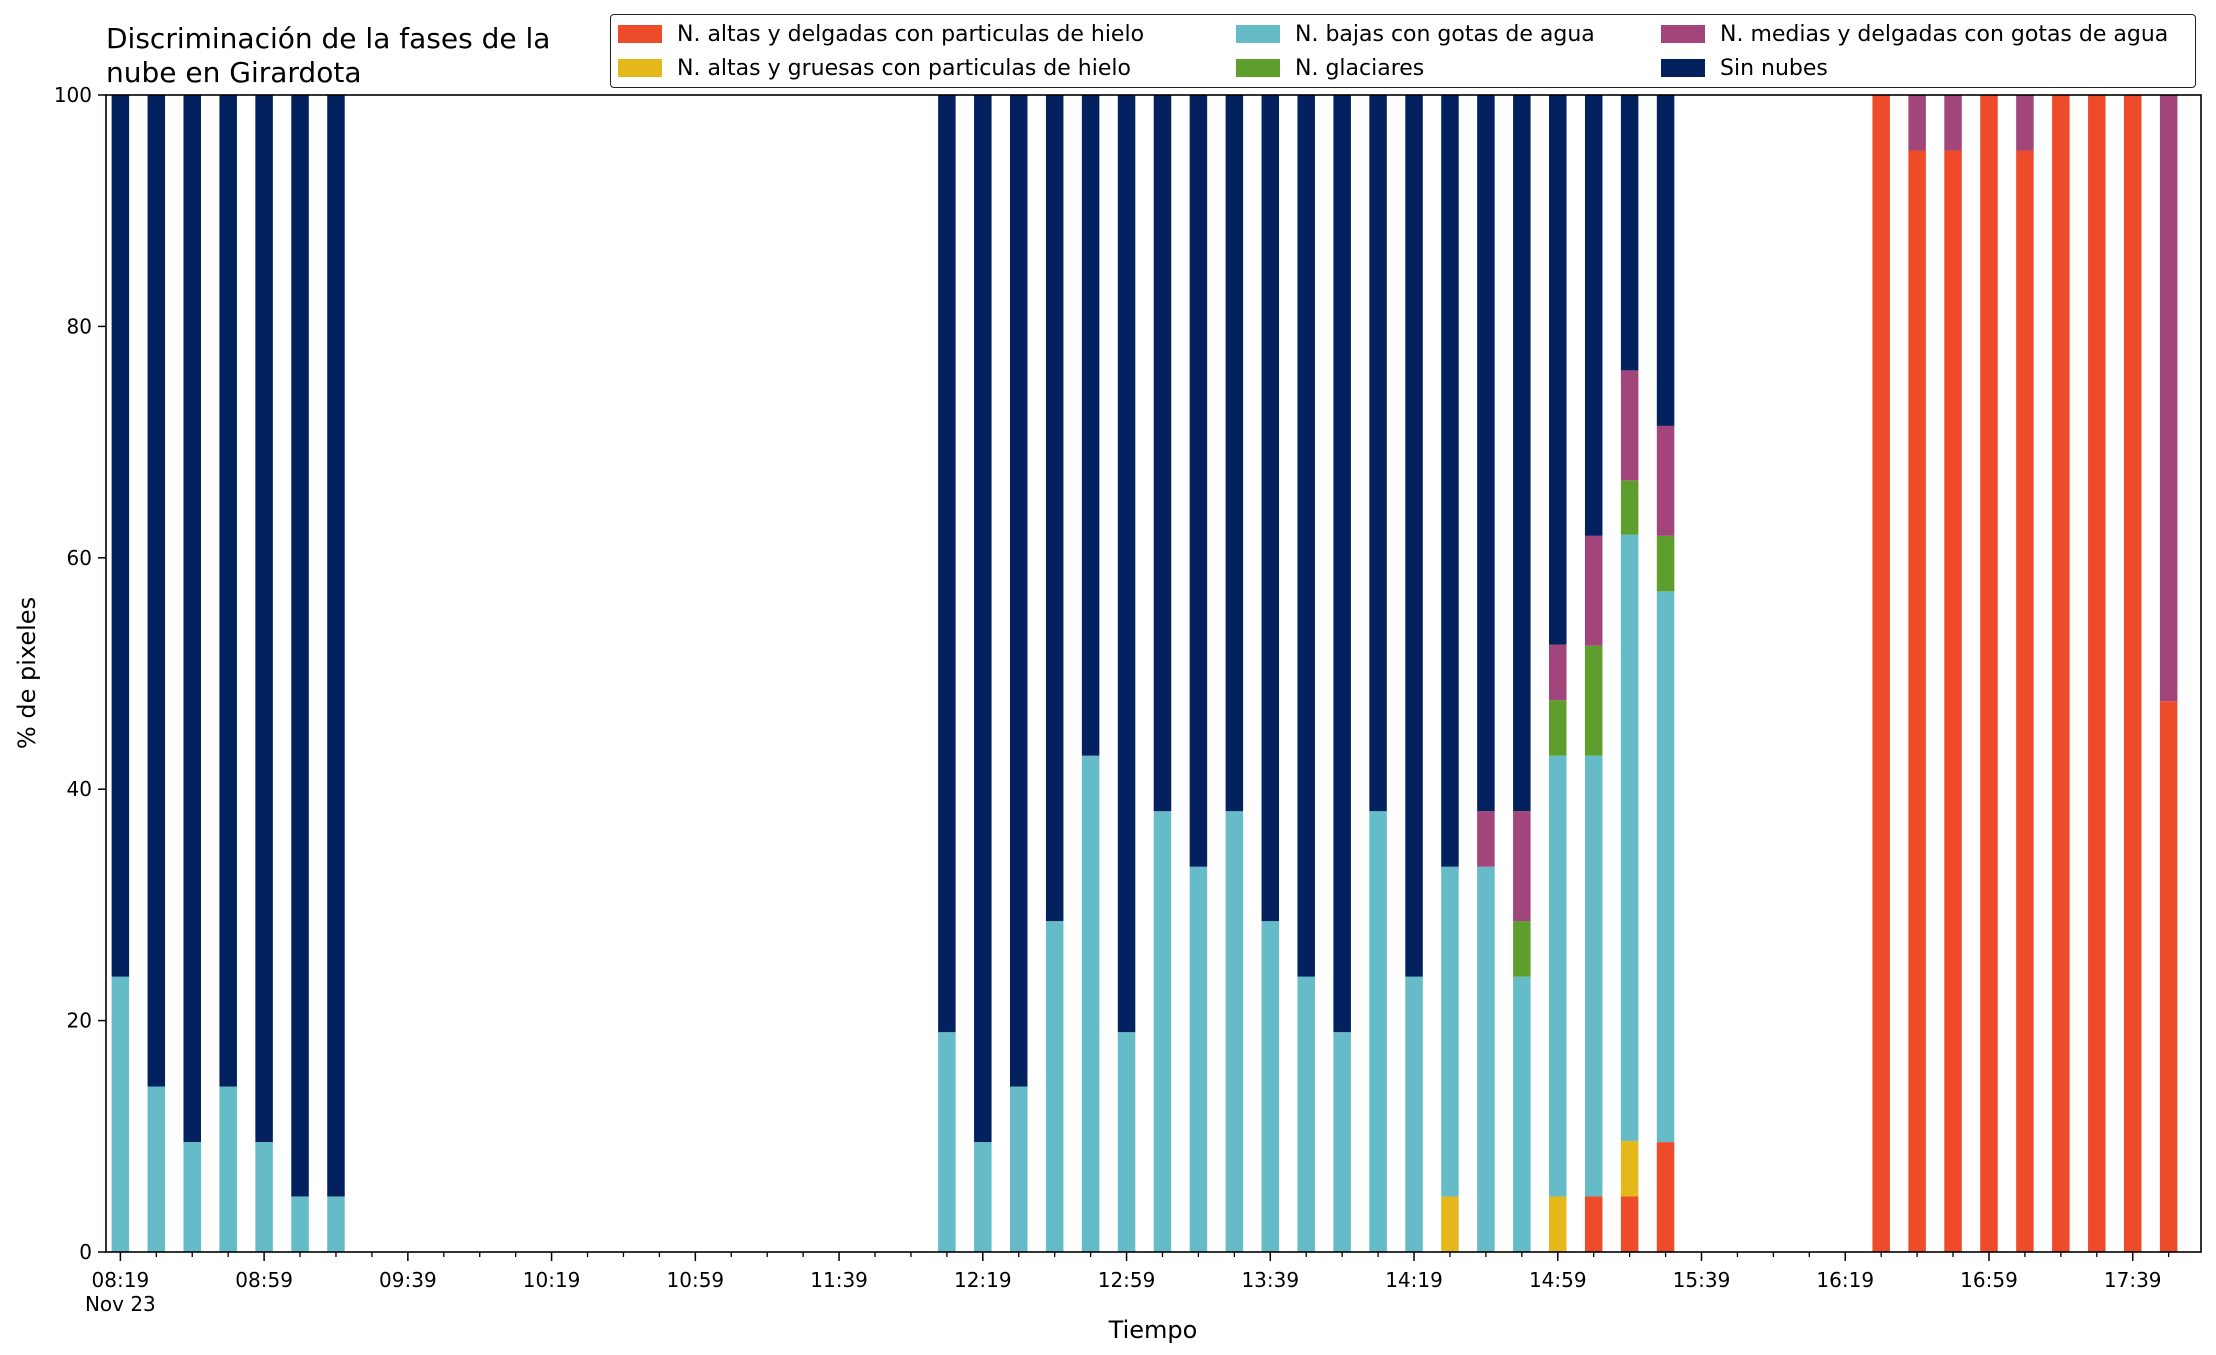 This screenshot has width=2216, height=1355. I want to click on x-tick-sublabel: Nov 23, so click(120, 1304).